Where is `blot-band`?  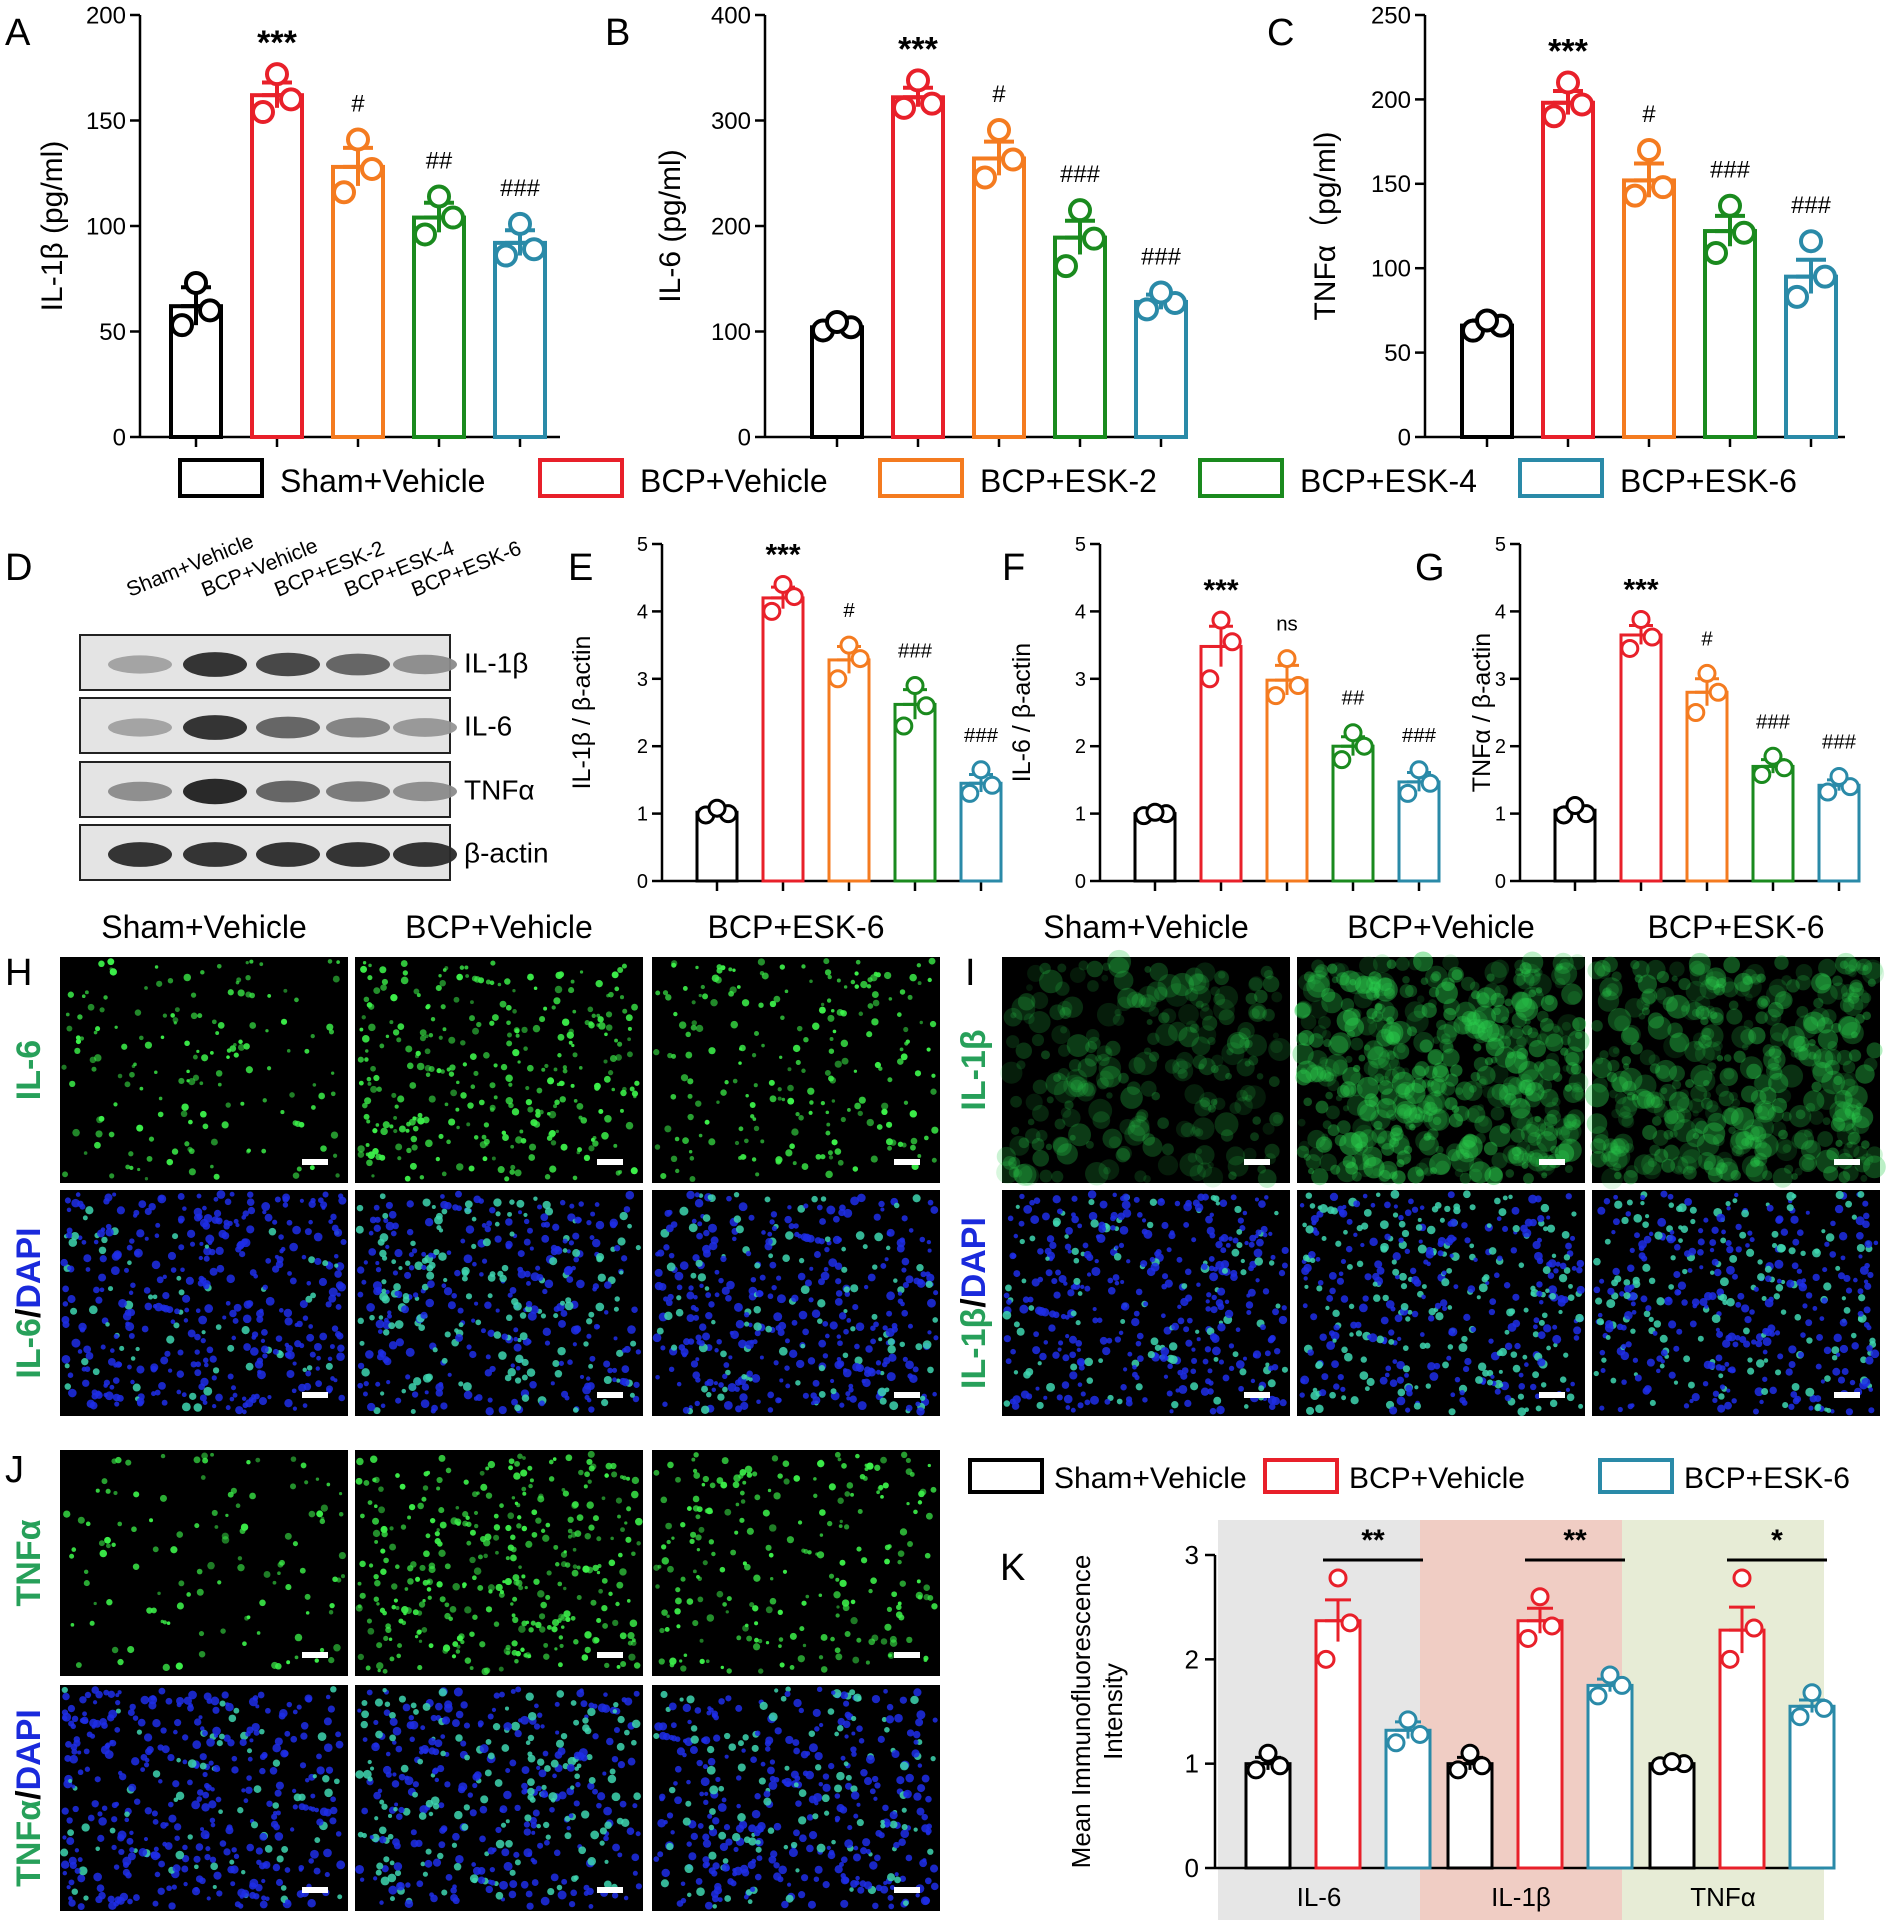
blot-band is located at coordinates (288, 727).